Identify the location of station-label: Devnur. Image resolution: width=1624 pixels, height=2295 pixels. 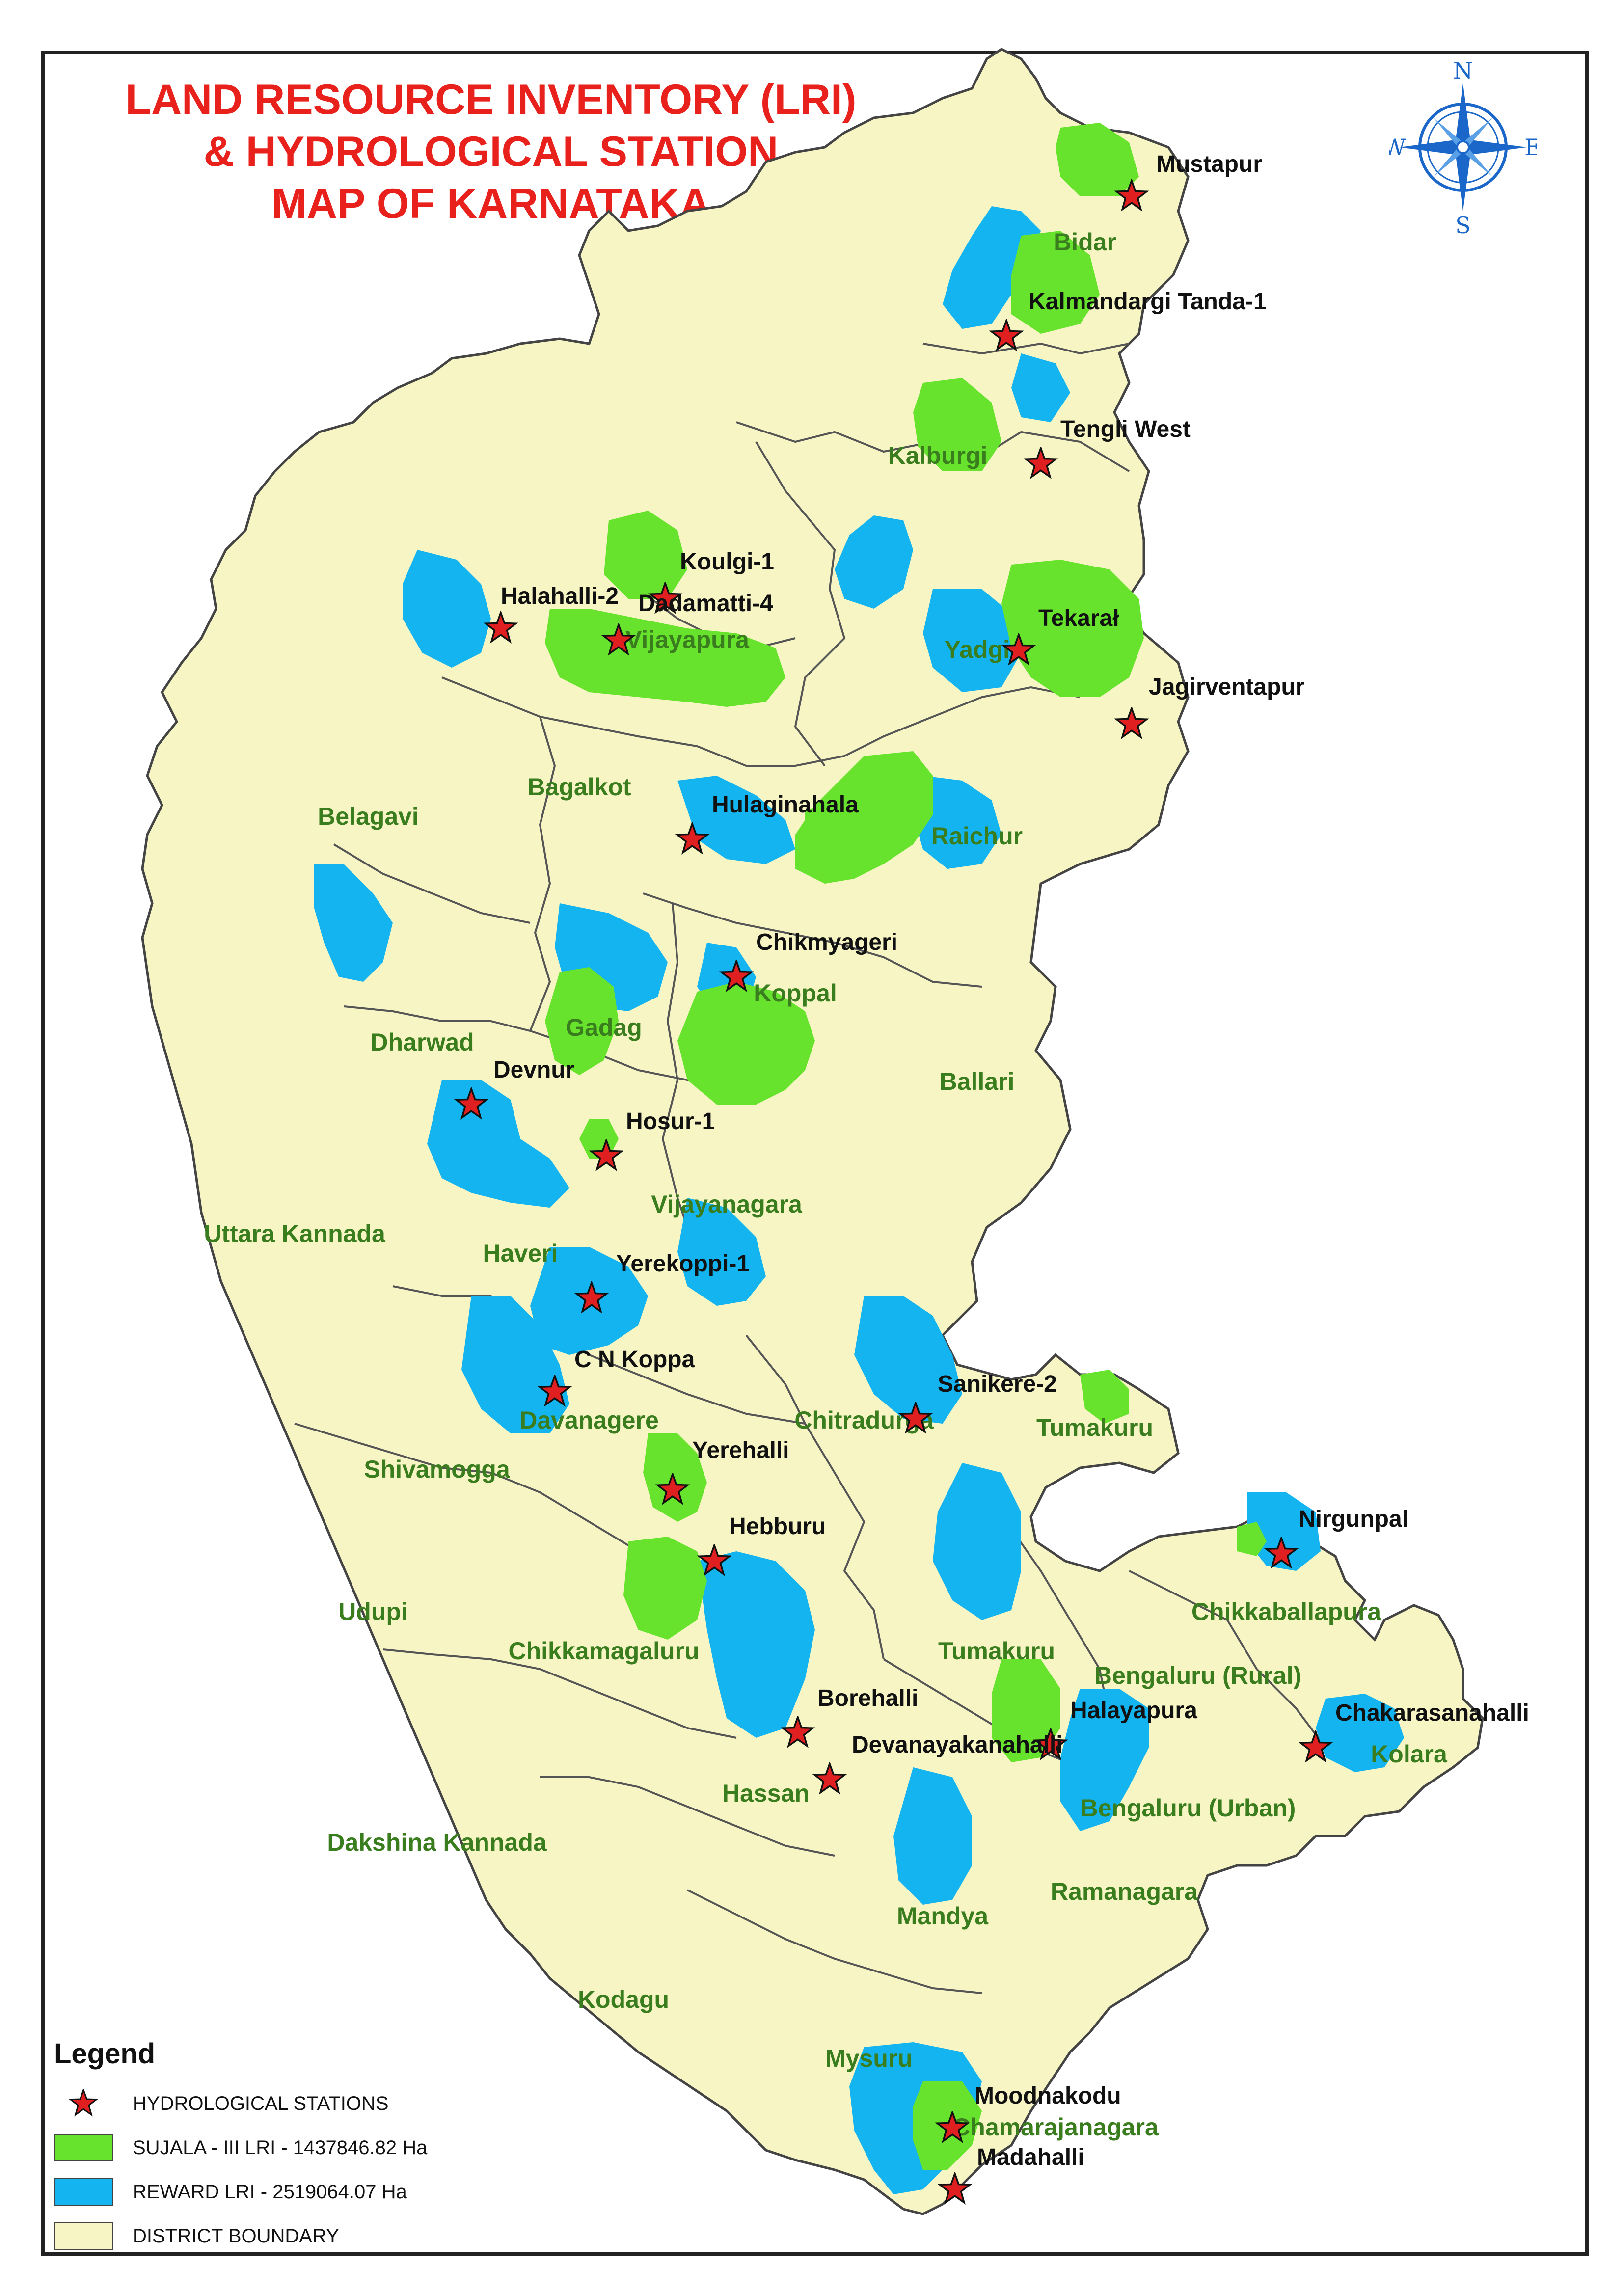
(533, 1070).